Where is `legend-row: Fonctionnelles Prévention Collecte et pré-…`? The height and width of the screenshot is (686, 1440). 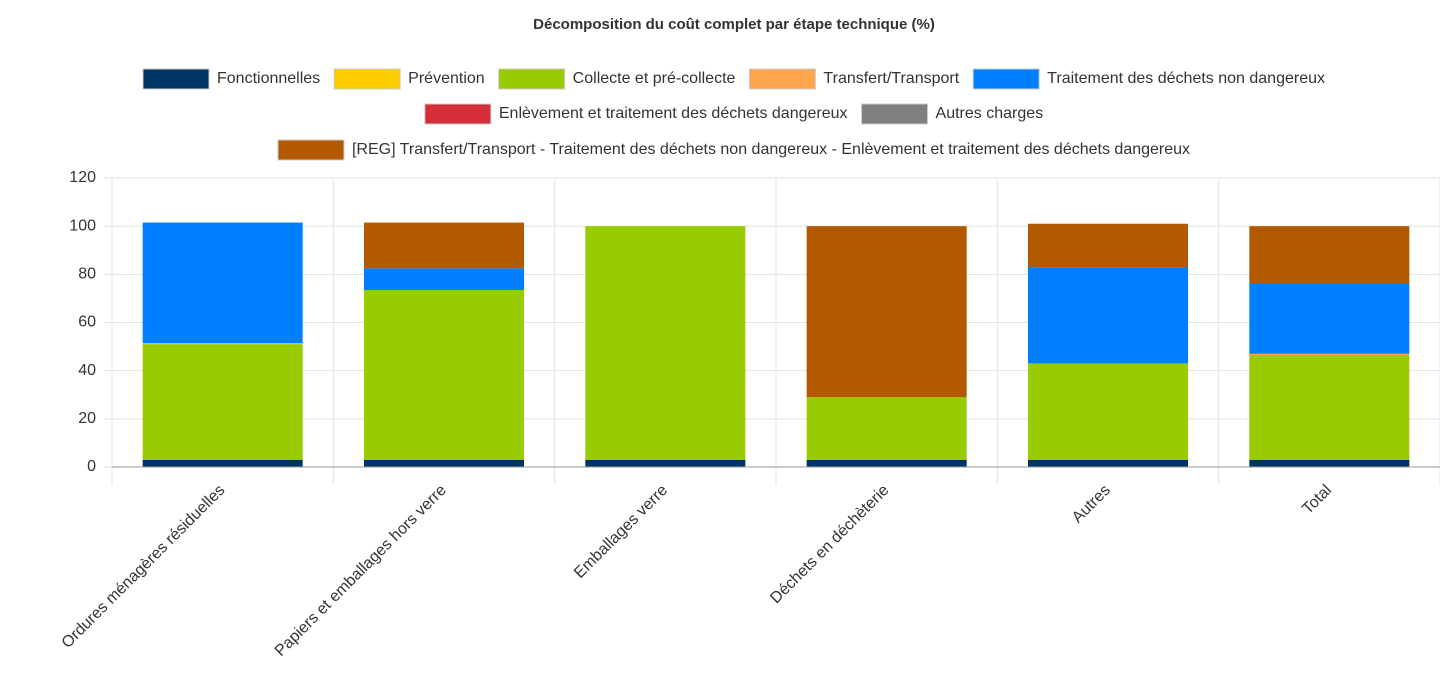 legend-row: Fonctionnelles Prévention Collecte et pré-… is located at coordinates (733, 79).